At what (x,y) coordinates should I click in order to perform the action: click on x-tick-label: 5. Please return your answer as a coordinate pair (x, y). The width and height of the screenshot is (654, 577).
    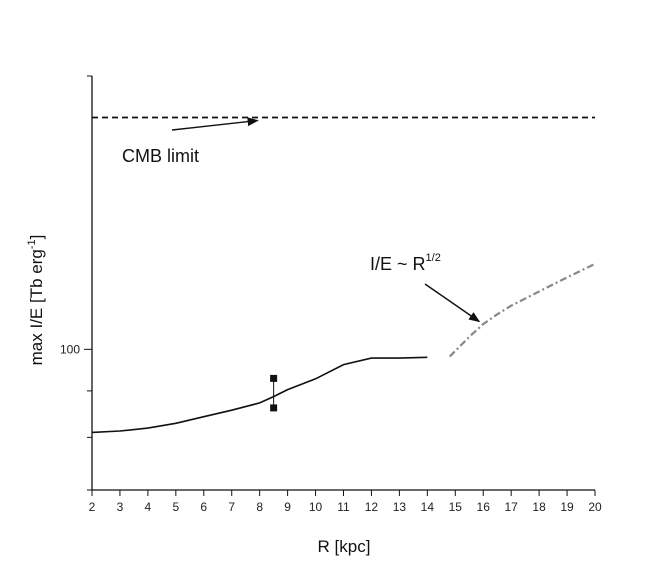
    Looking at the image, I should click on (175, 507).